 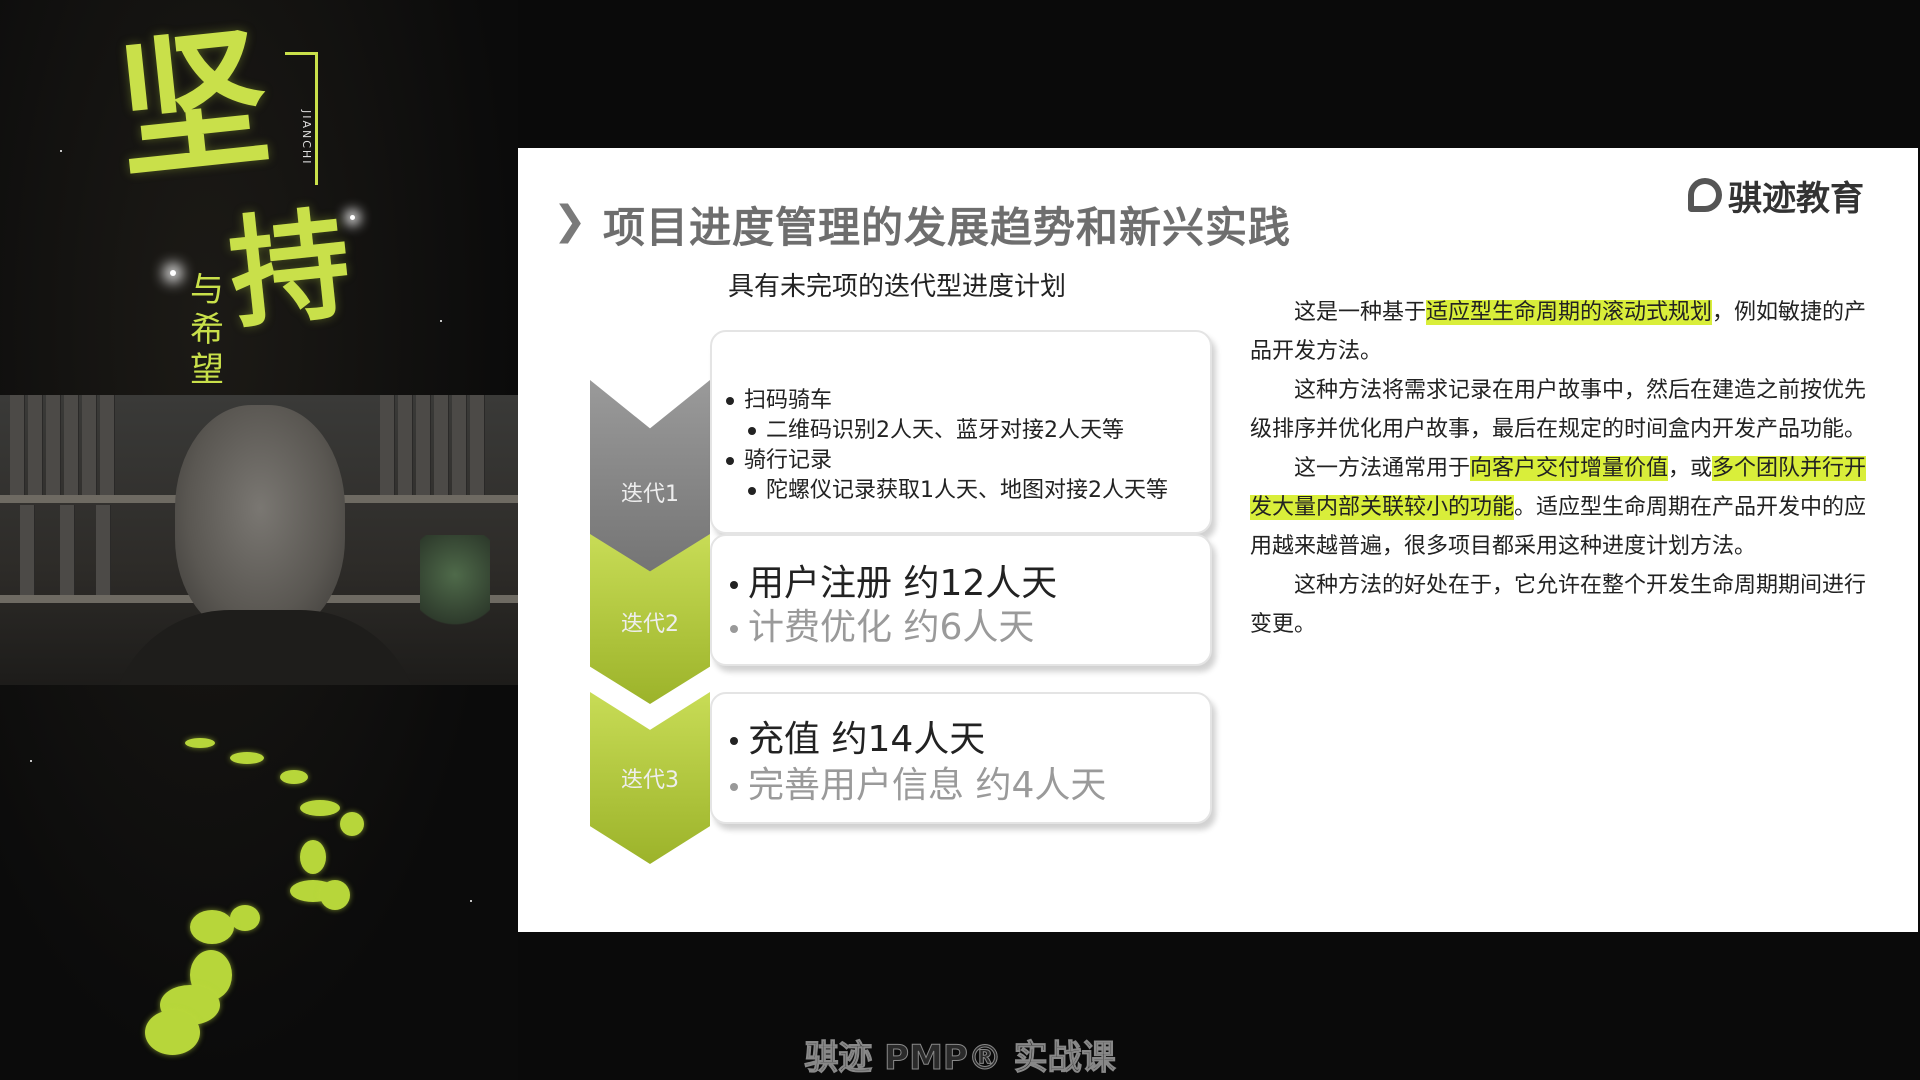 I want to click on highlight: 向客户交付增量价值, so click(x=1569, y=468).